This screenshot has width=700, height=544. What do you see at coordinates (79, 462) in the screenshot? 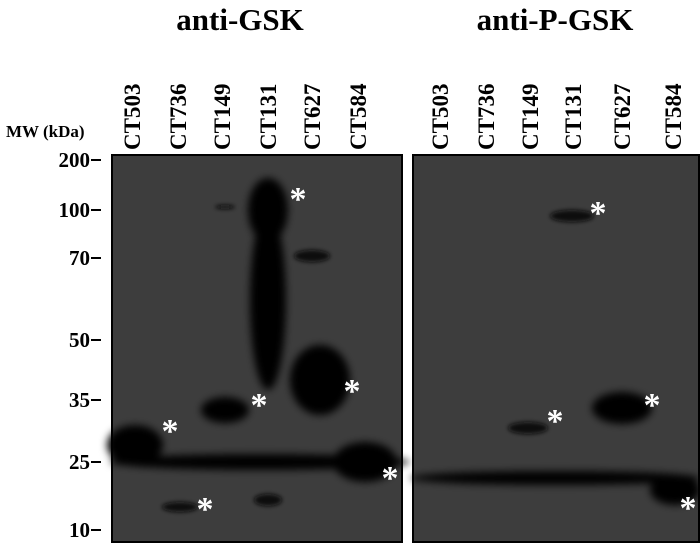
I see `mw-marker: 25` at bounding box center [79, 462].